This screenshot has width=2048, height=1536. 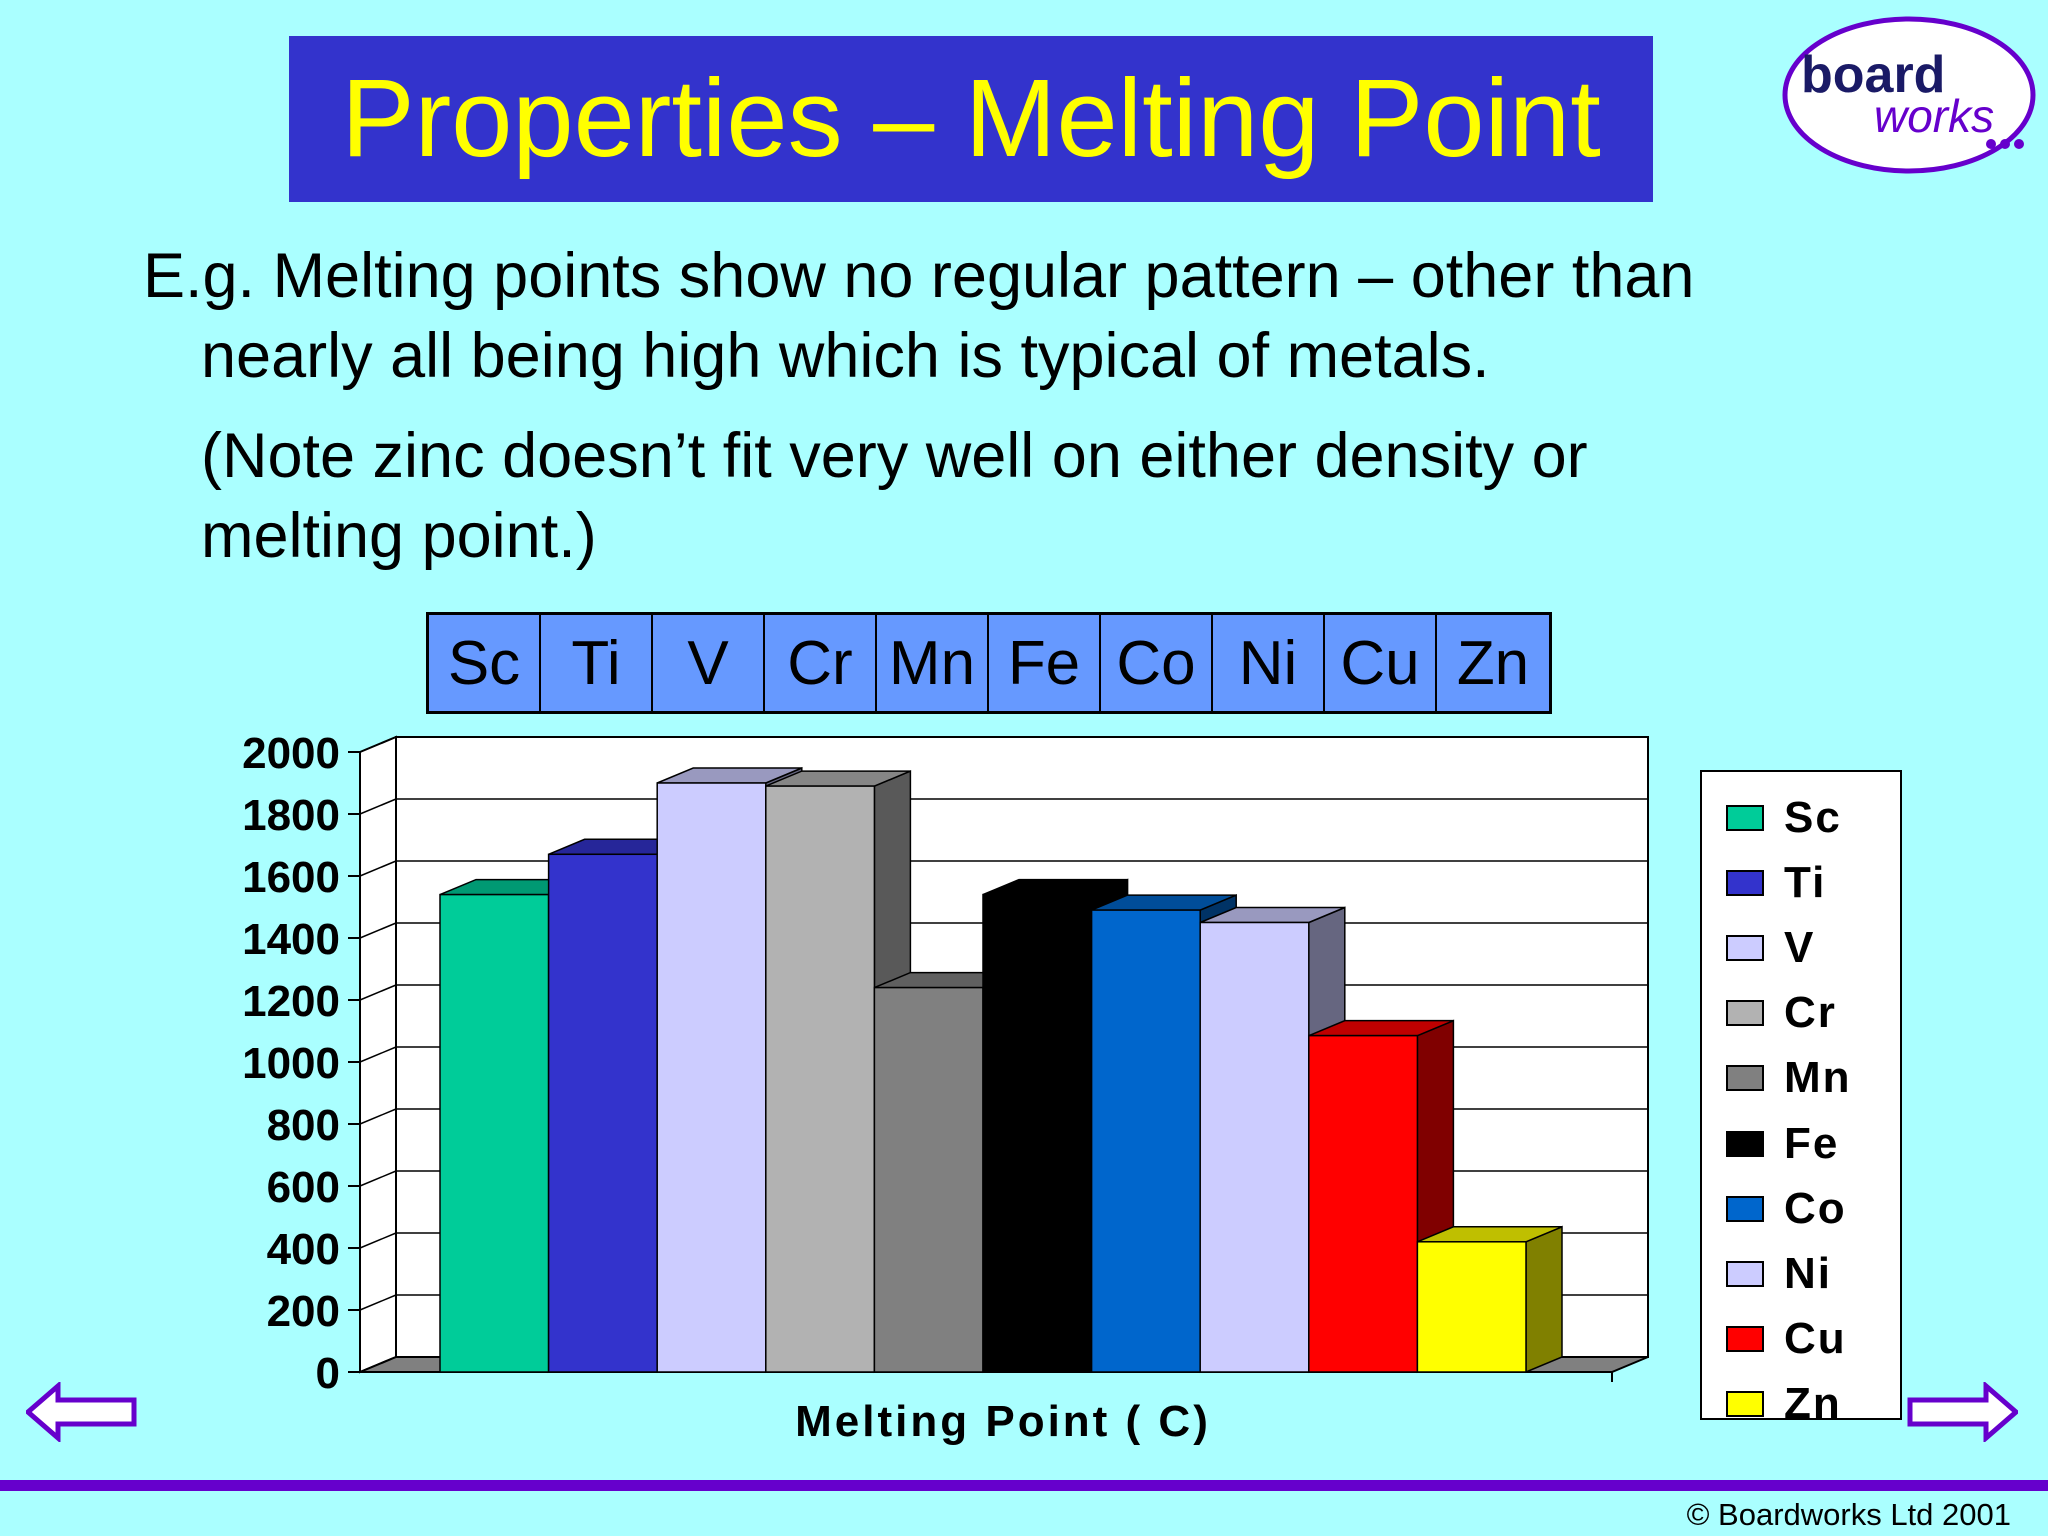 What do you see at coordinates (1037, 1133) in the screenshot?
I see `bar-fe` at bounding box center [1037, 1133].